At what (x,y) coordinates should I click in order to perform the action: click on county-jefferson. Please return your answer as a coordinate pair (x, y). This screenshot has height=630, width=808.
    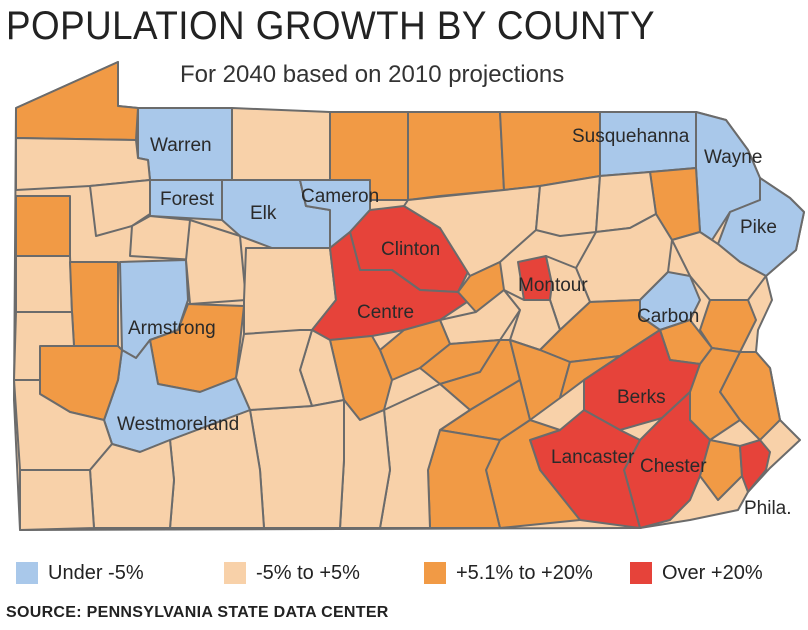
    Looking at the image, I should click on (216, 262).